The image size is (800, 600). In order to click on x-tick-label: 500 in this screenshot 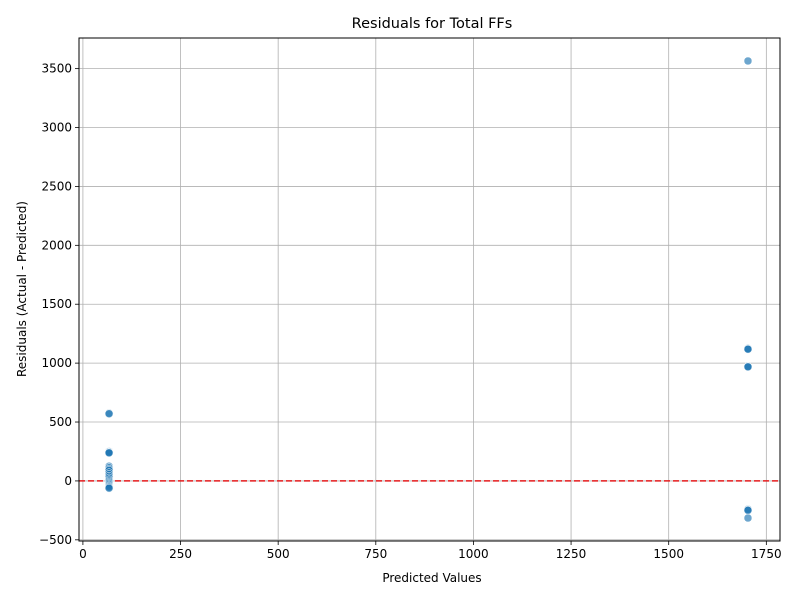, I will do `click(278, 554)`.